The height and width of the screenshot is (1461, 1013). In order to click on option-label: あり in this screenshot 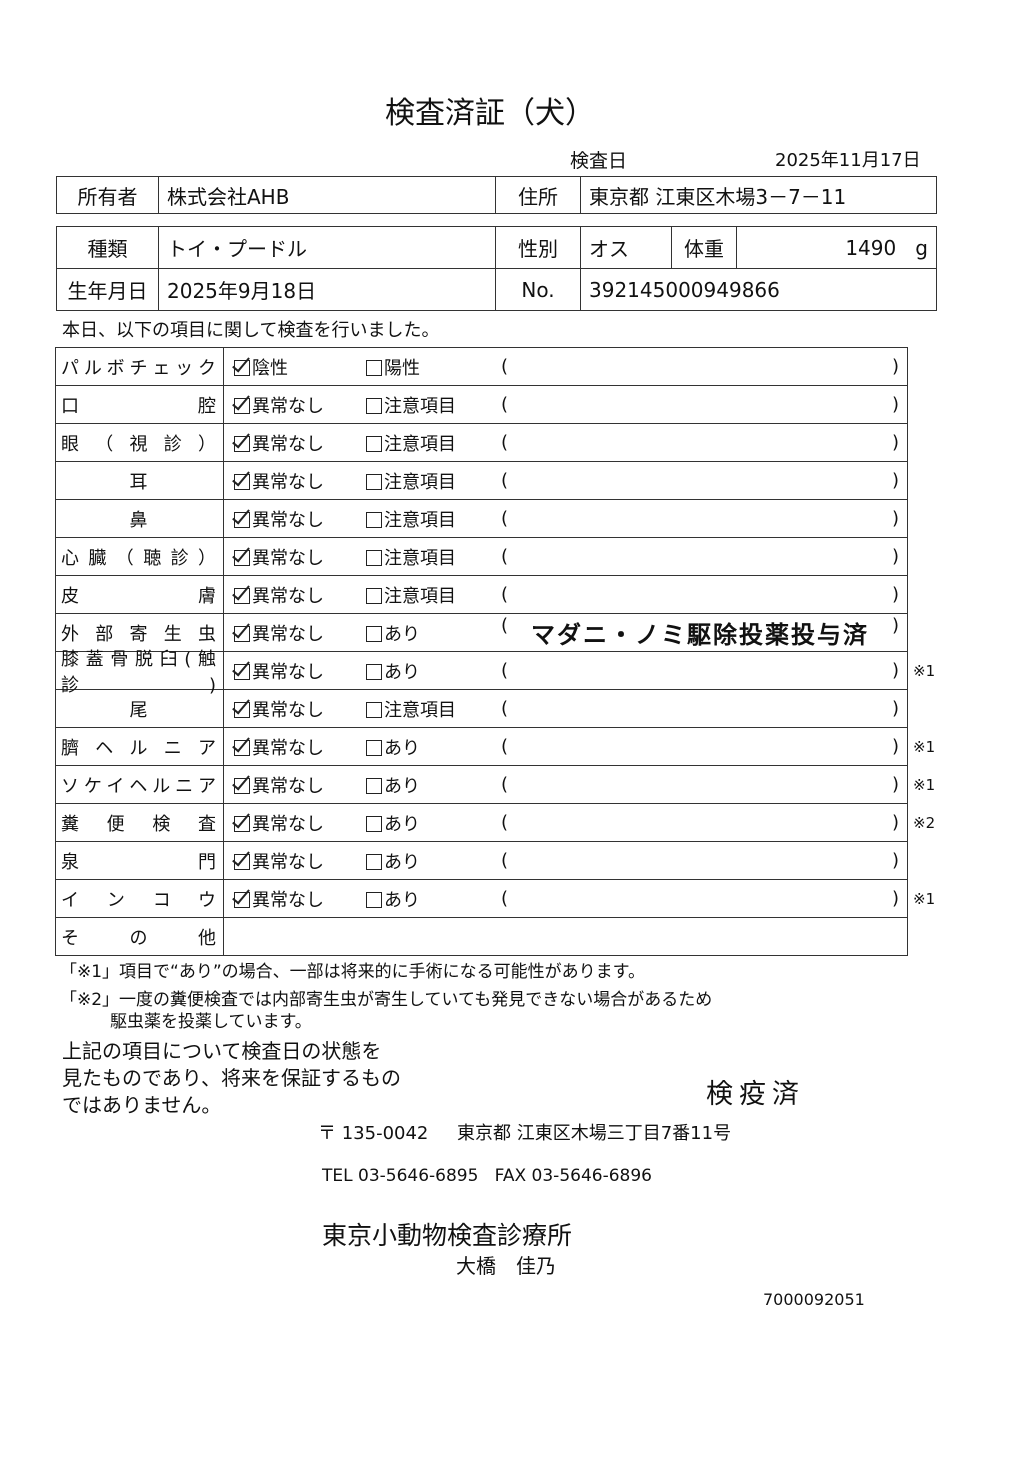, I will do `click(402, 900)`.